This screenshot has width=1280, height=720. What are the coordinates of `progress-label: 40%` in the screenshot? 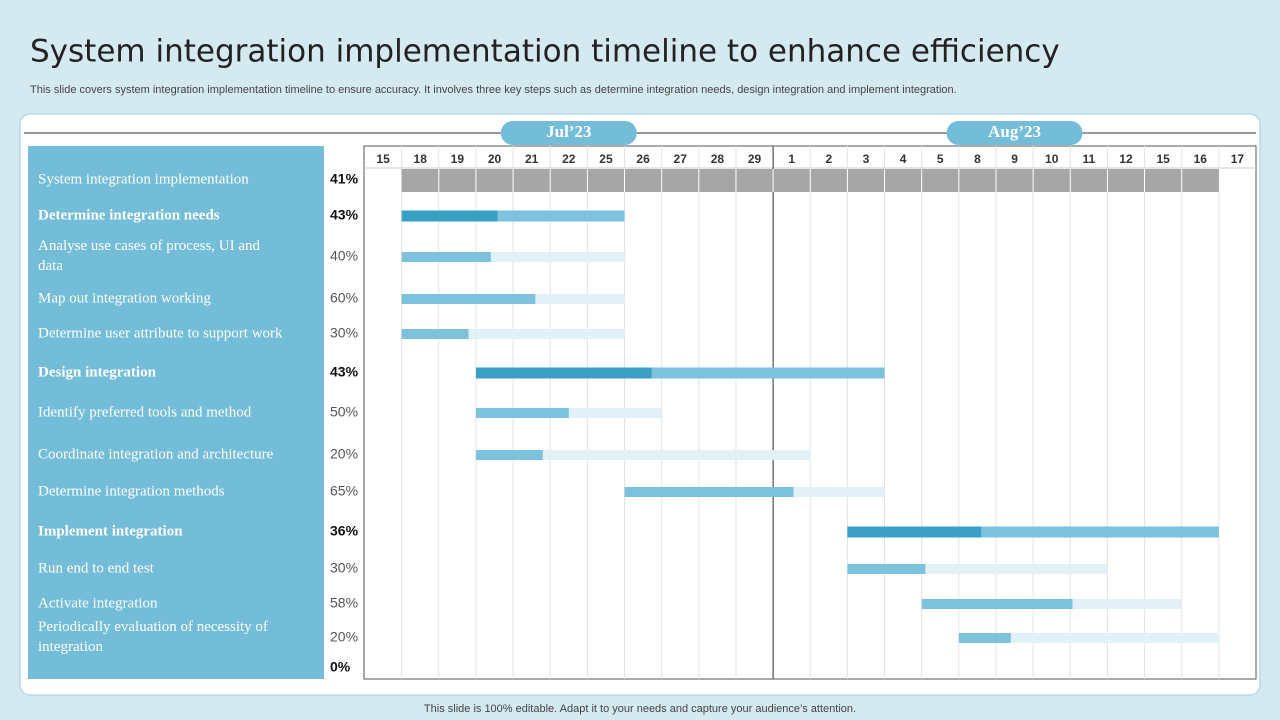 It's located at (344, 256).